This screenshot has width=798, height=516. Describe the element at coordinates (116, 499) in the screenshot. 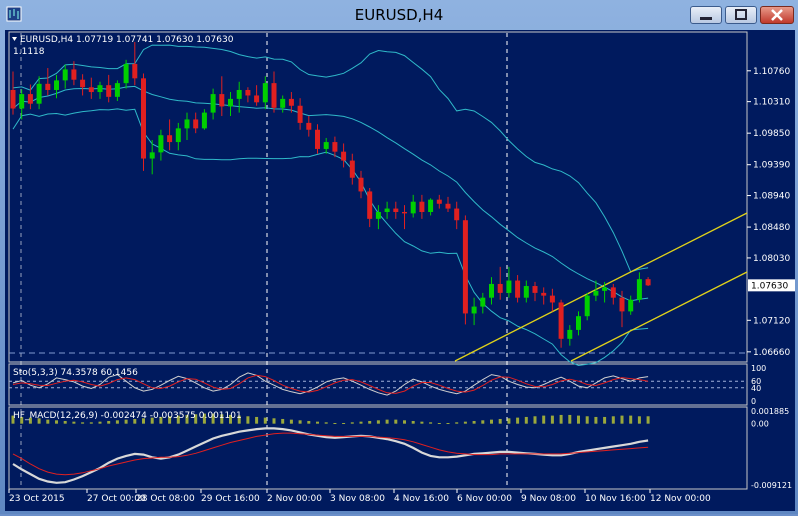

I see `time-tick-label: 27 Oct 00:00` at that location.